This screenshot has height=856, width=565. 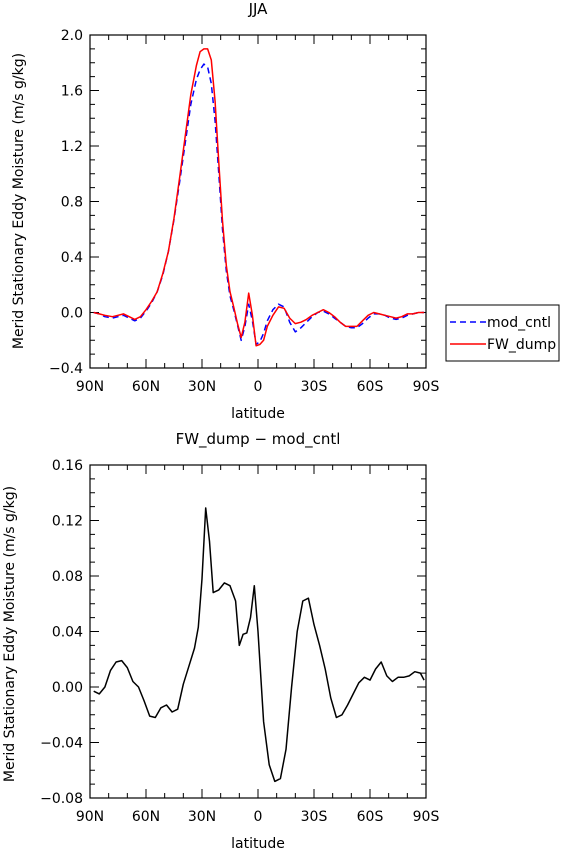 I want to click on bottom-x-tick-label: 30N, so click(x=202, y=817).